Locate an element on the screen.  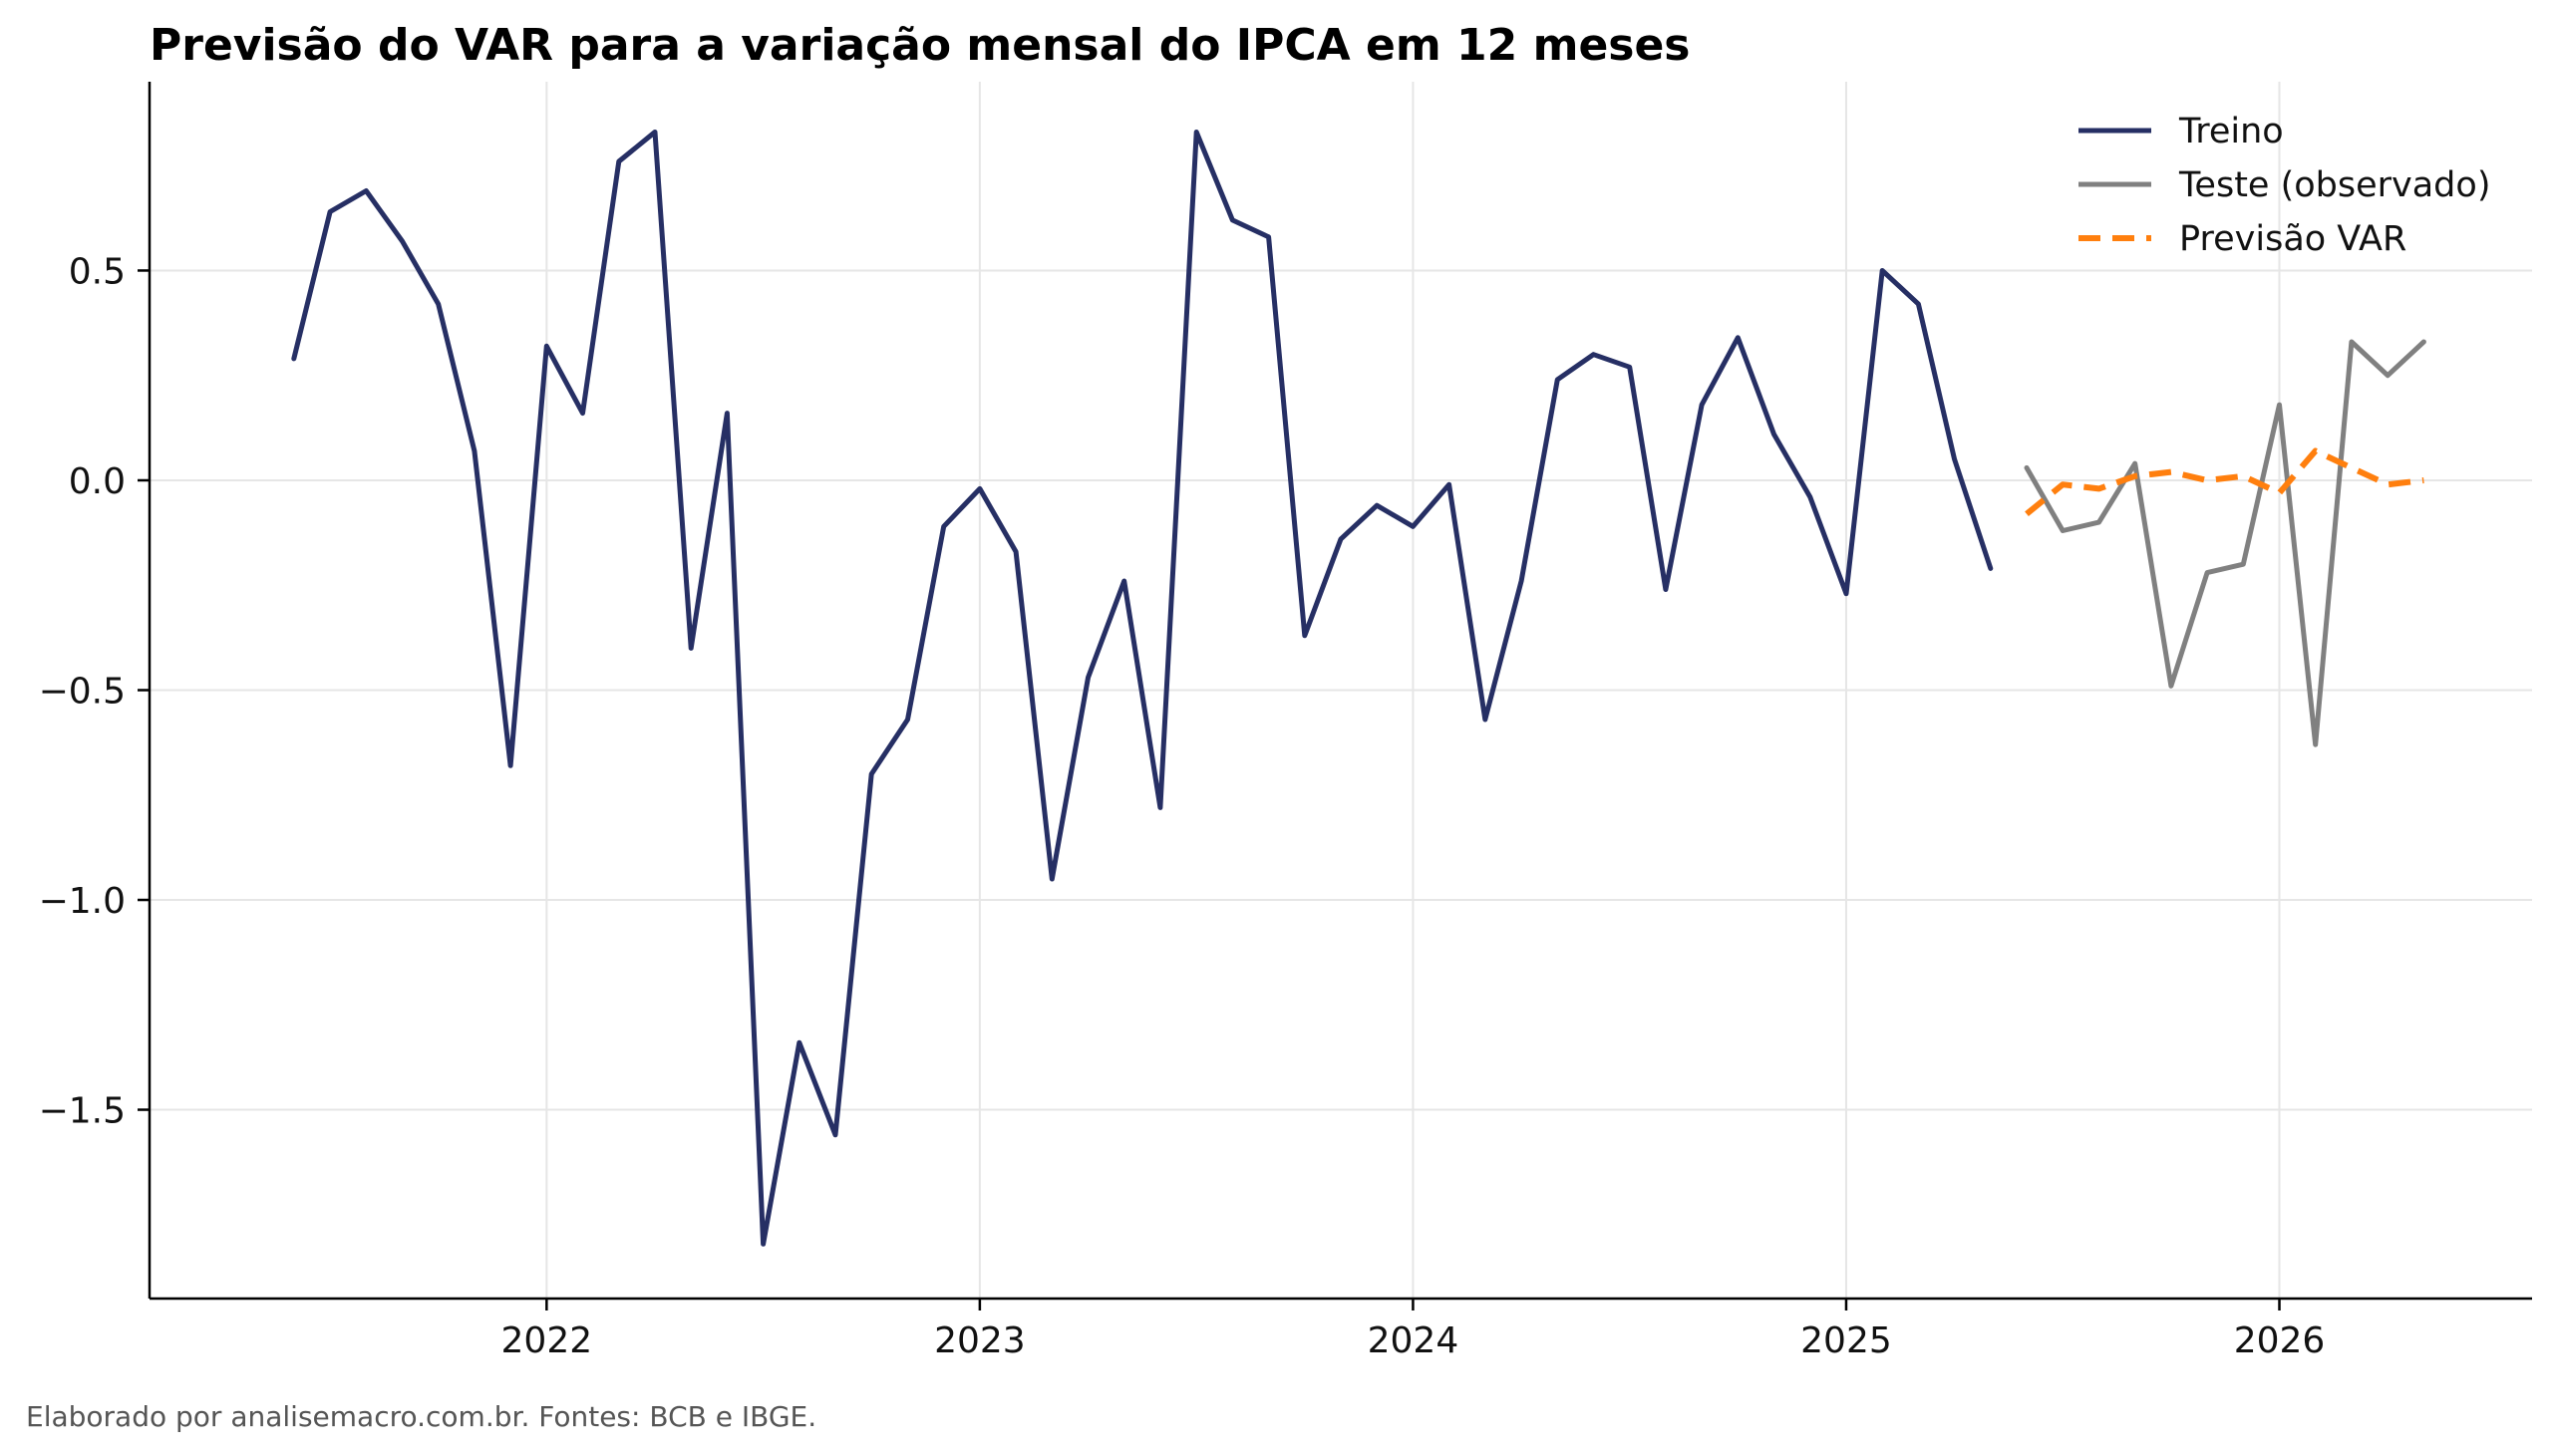
legend-label-teste-observado: Teste (observado) is located at coordinates (2334, 185).